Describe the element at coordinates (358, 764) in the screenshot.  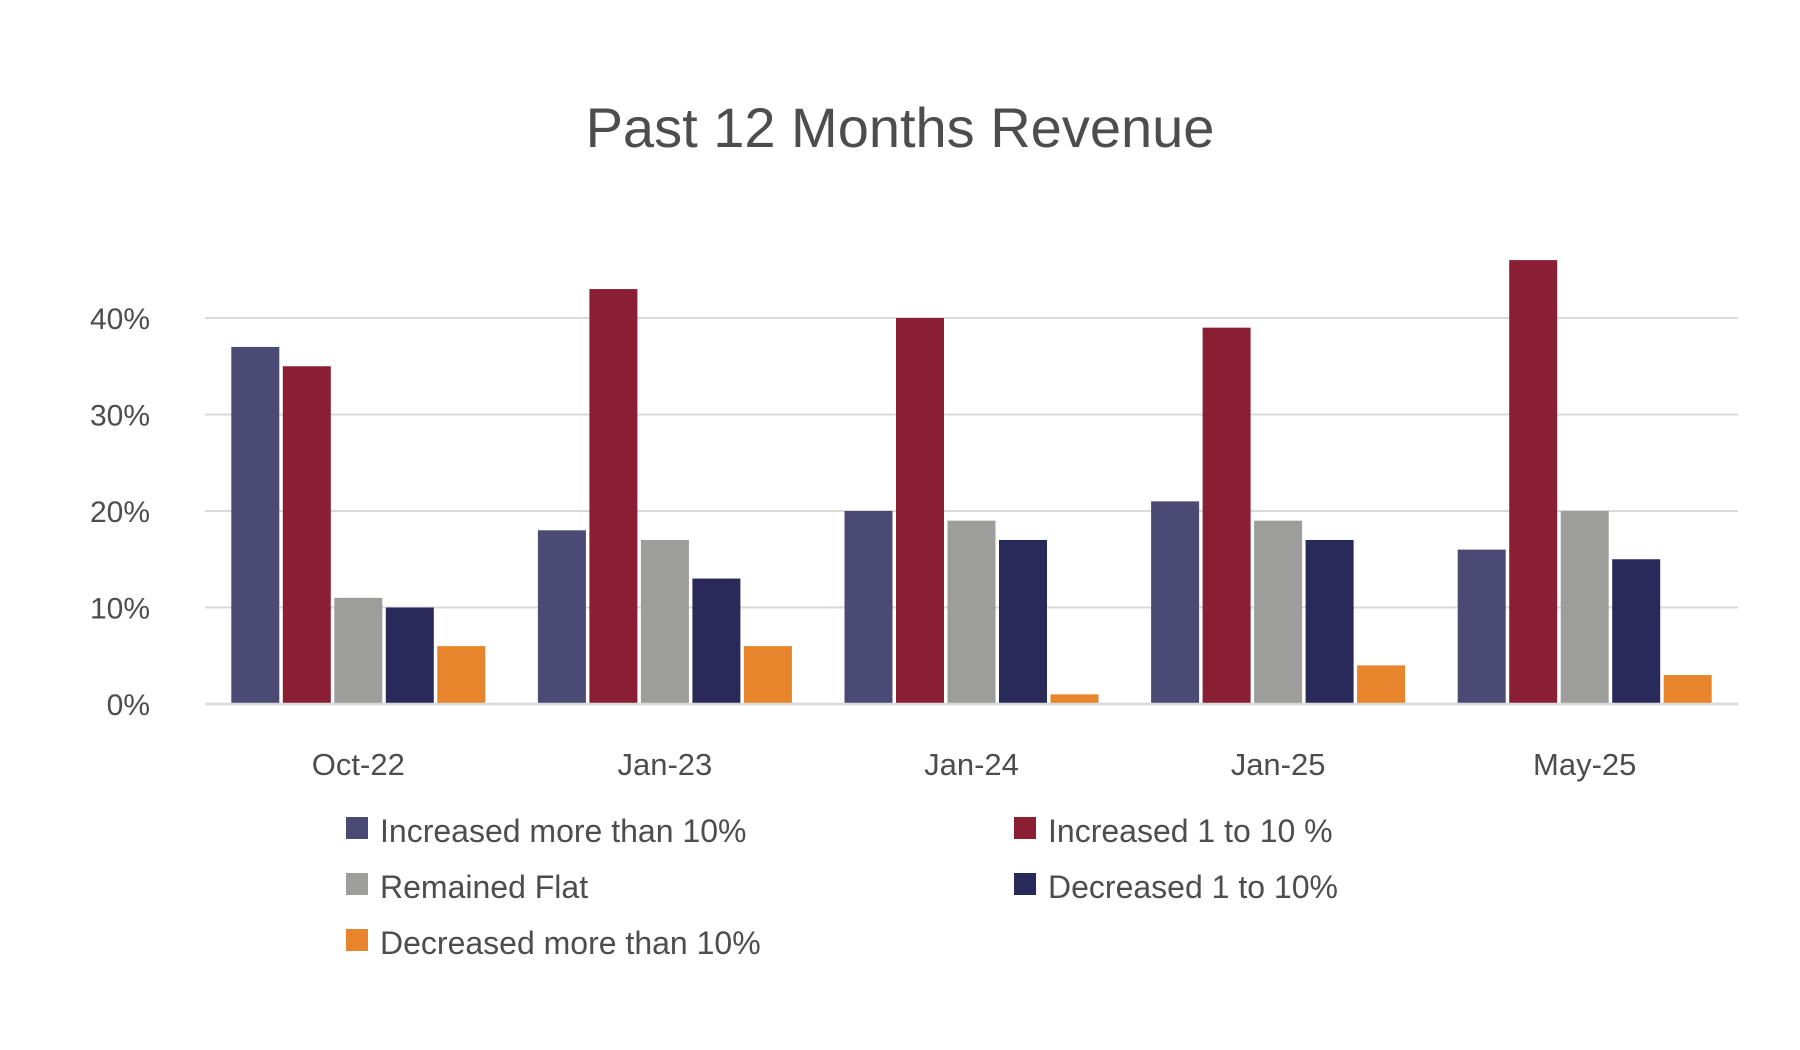
I see `x-category-label: Oct-22` at that location.